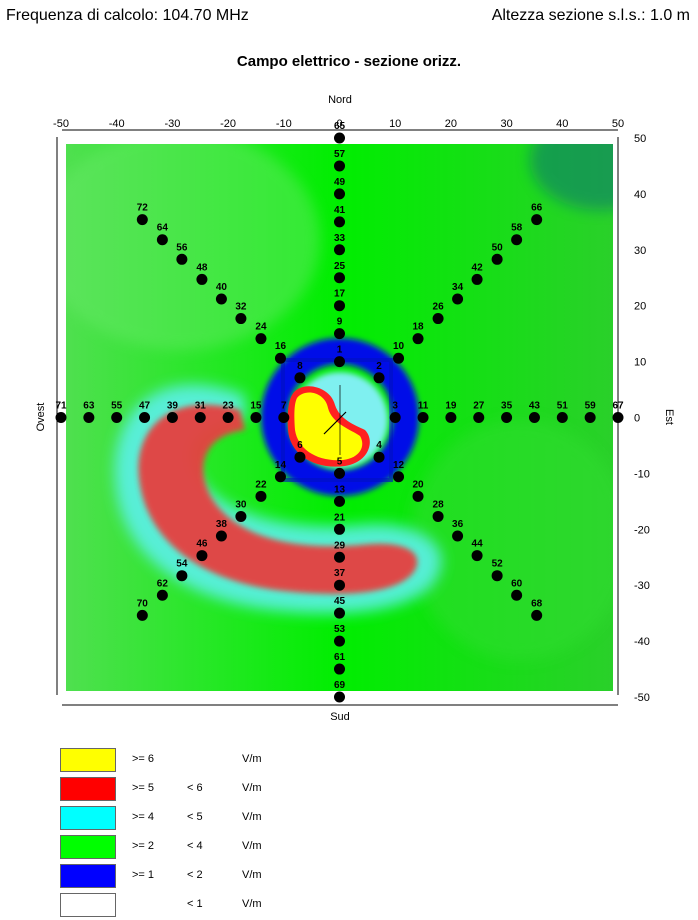  I want to click on point-label: 63, so click(89, 406).